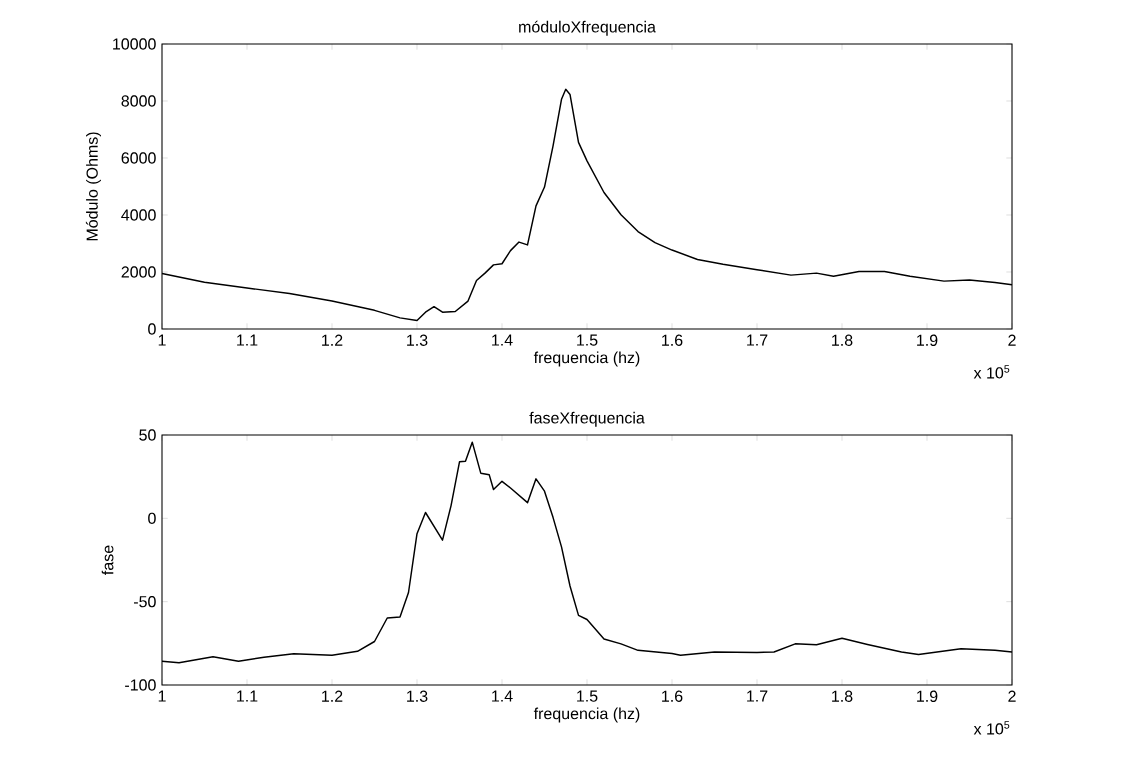 The image size is (1143, 772). Describe the element at coordinates (144, 602) in the screenshot. I see `y-tick-label: -50` at that location.